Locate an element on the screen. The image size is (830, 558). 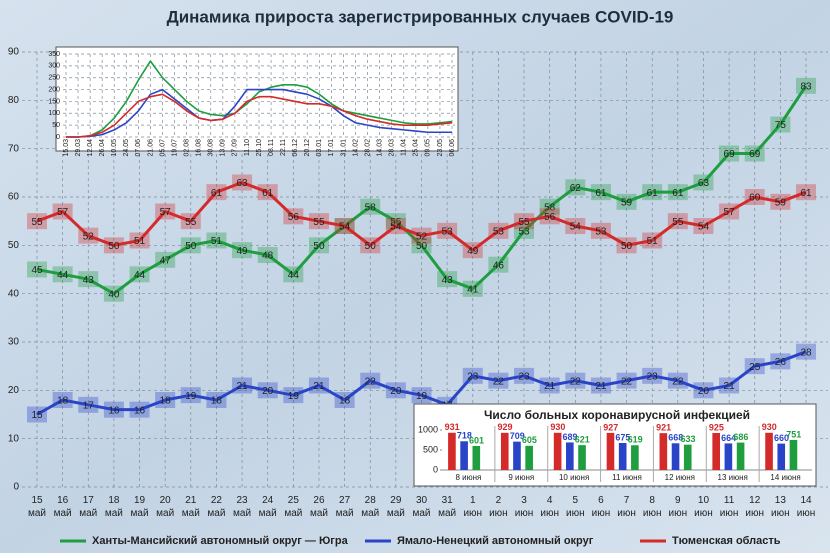
data-label: 60 is located at coordinates (755, 198).